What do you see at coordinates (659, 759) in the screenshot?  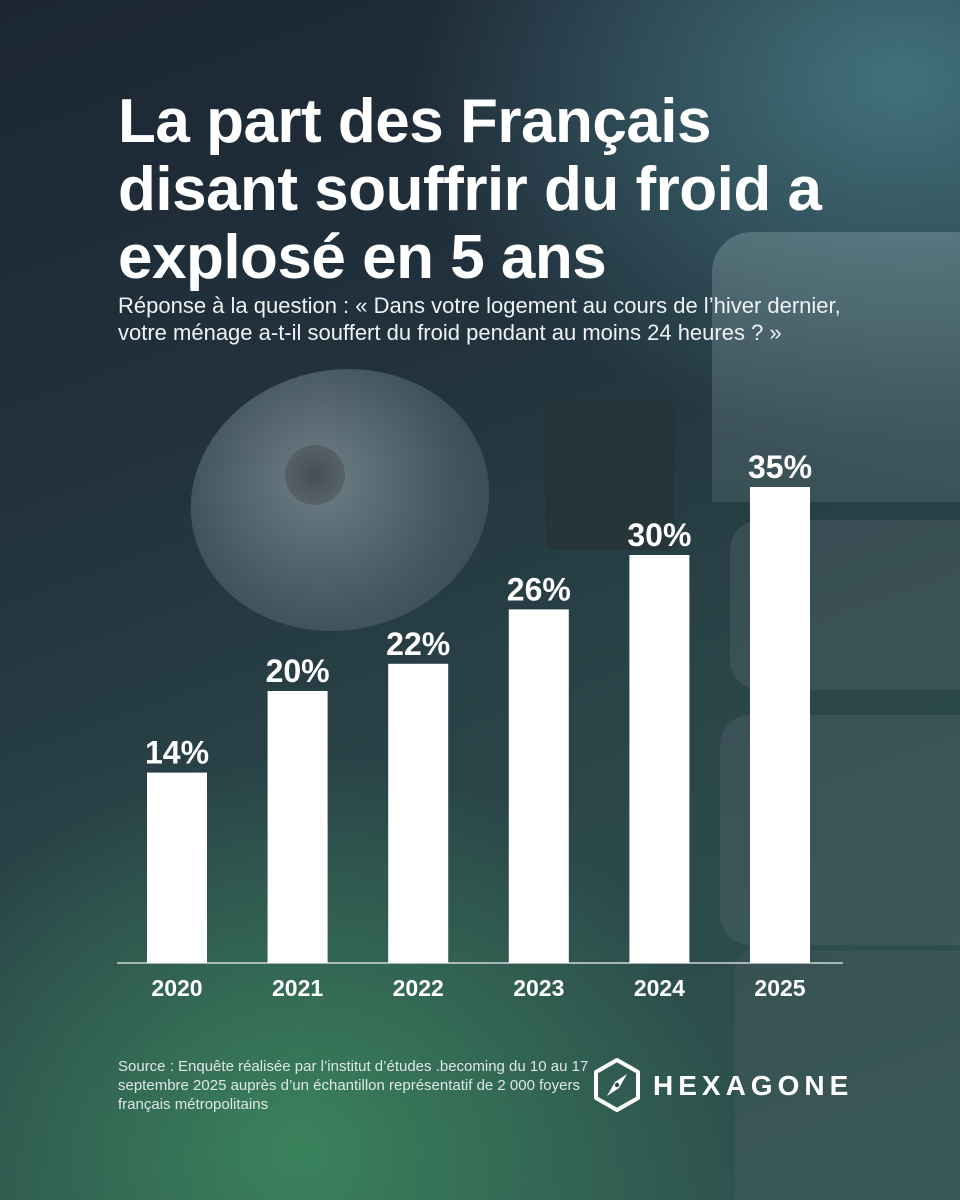 I see `bar-2024` at bounding box center [659, 759].